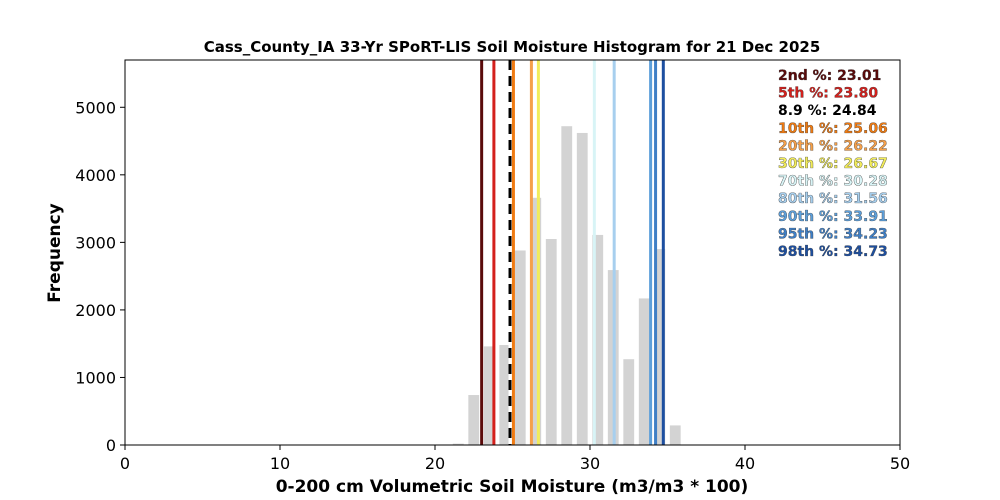  Describe the element at coordinates (111, 445) in the screenshot. I see `y-tick-label: 0` at that location.